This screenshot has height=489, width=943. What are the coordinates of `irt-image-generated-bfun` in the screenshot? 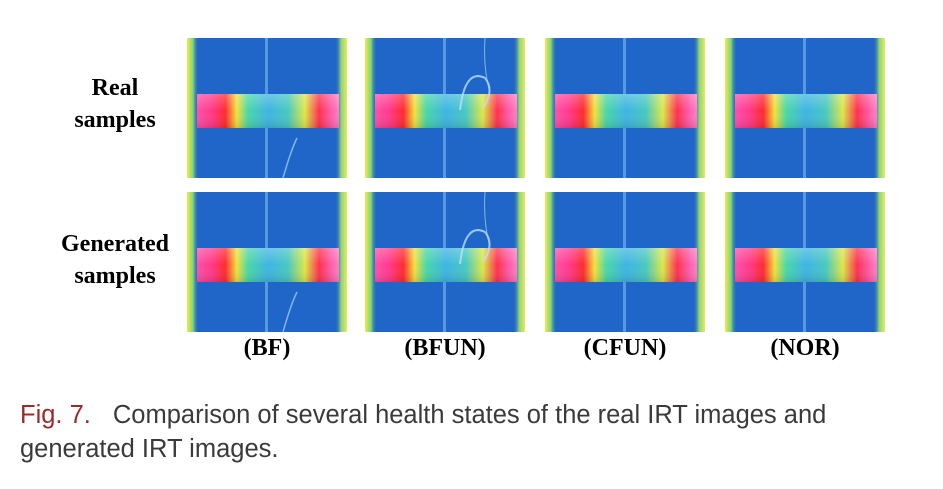 It's located at (445, 262).